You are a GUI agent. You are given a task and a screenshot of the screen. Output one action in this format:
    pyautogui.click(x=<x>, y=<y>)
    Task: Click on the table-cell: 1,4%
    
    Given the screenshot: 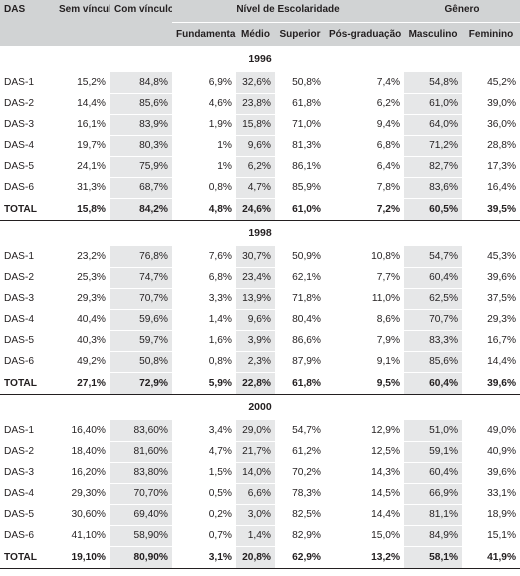 What is the action you would take?
    pyautogui.click(x=255, y=536)
    